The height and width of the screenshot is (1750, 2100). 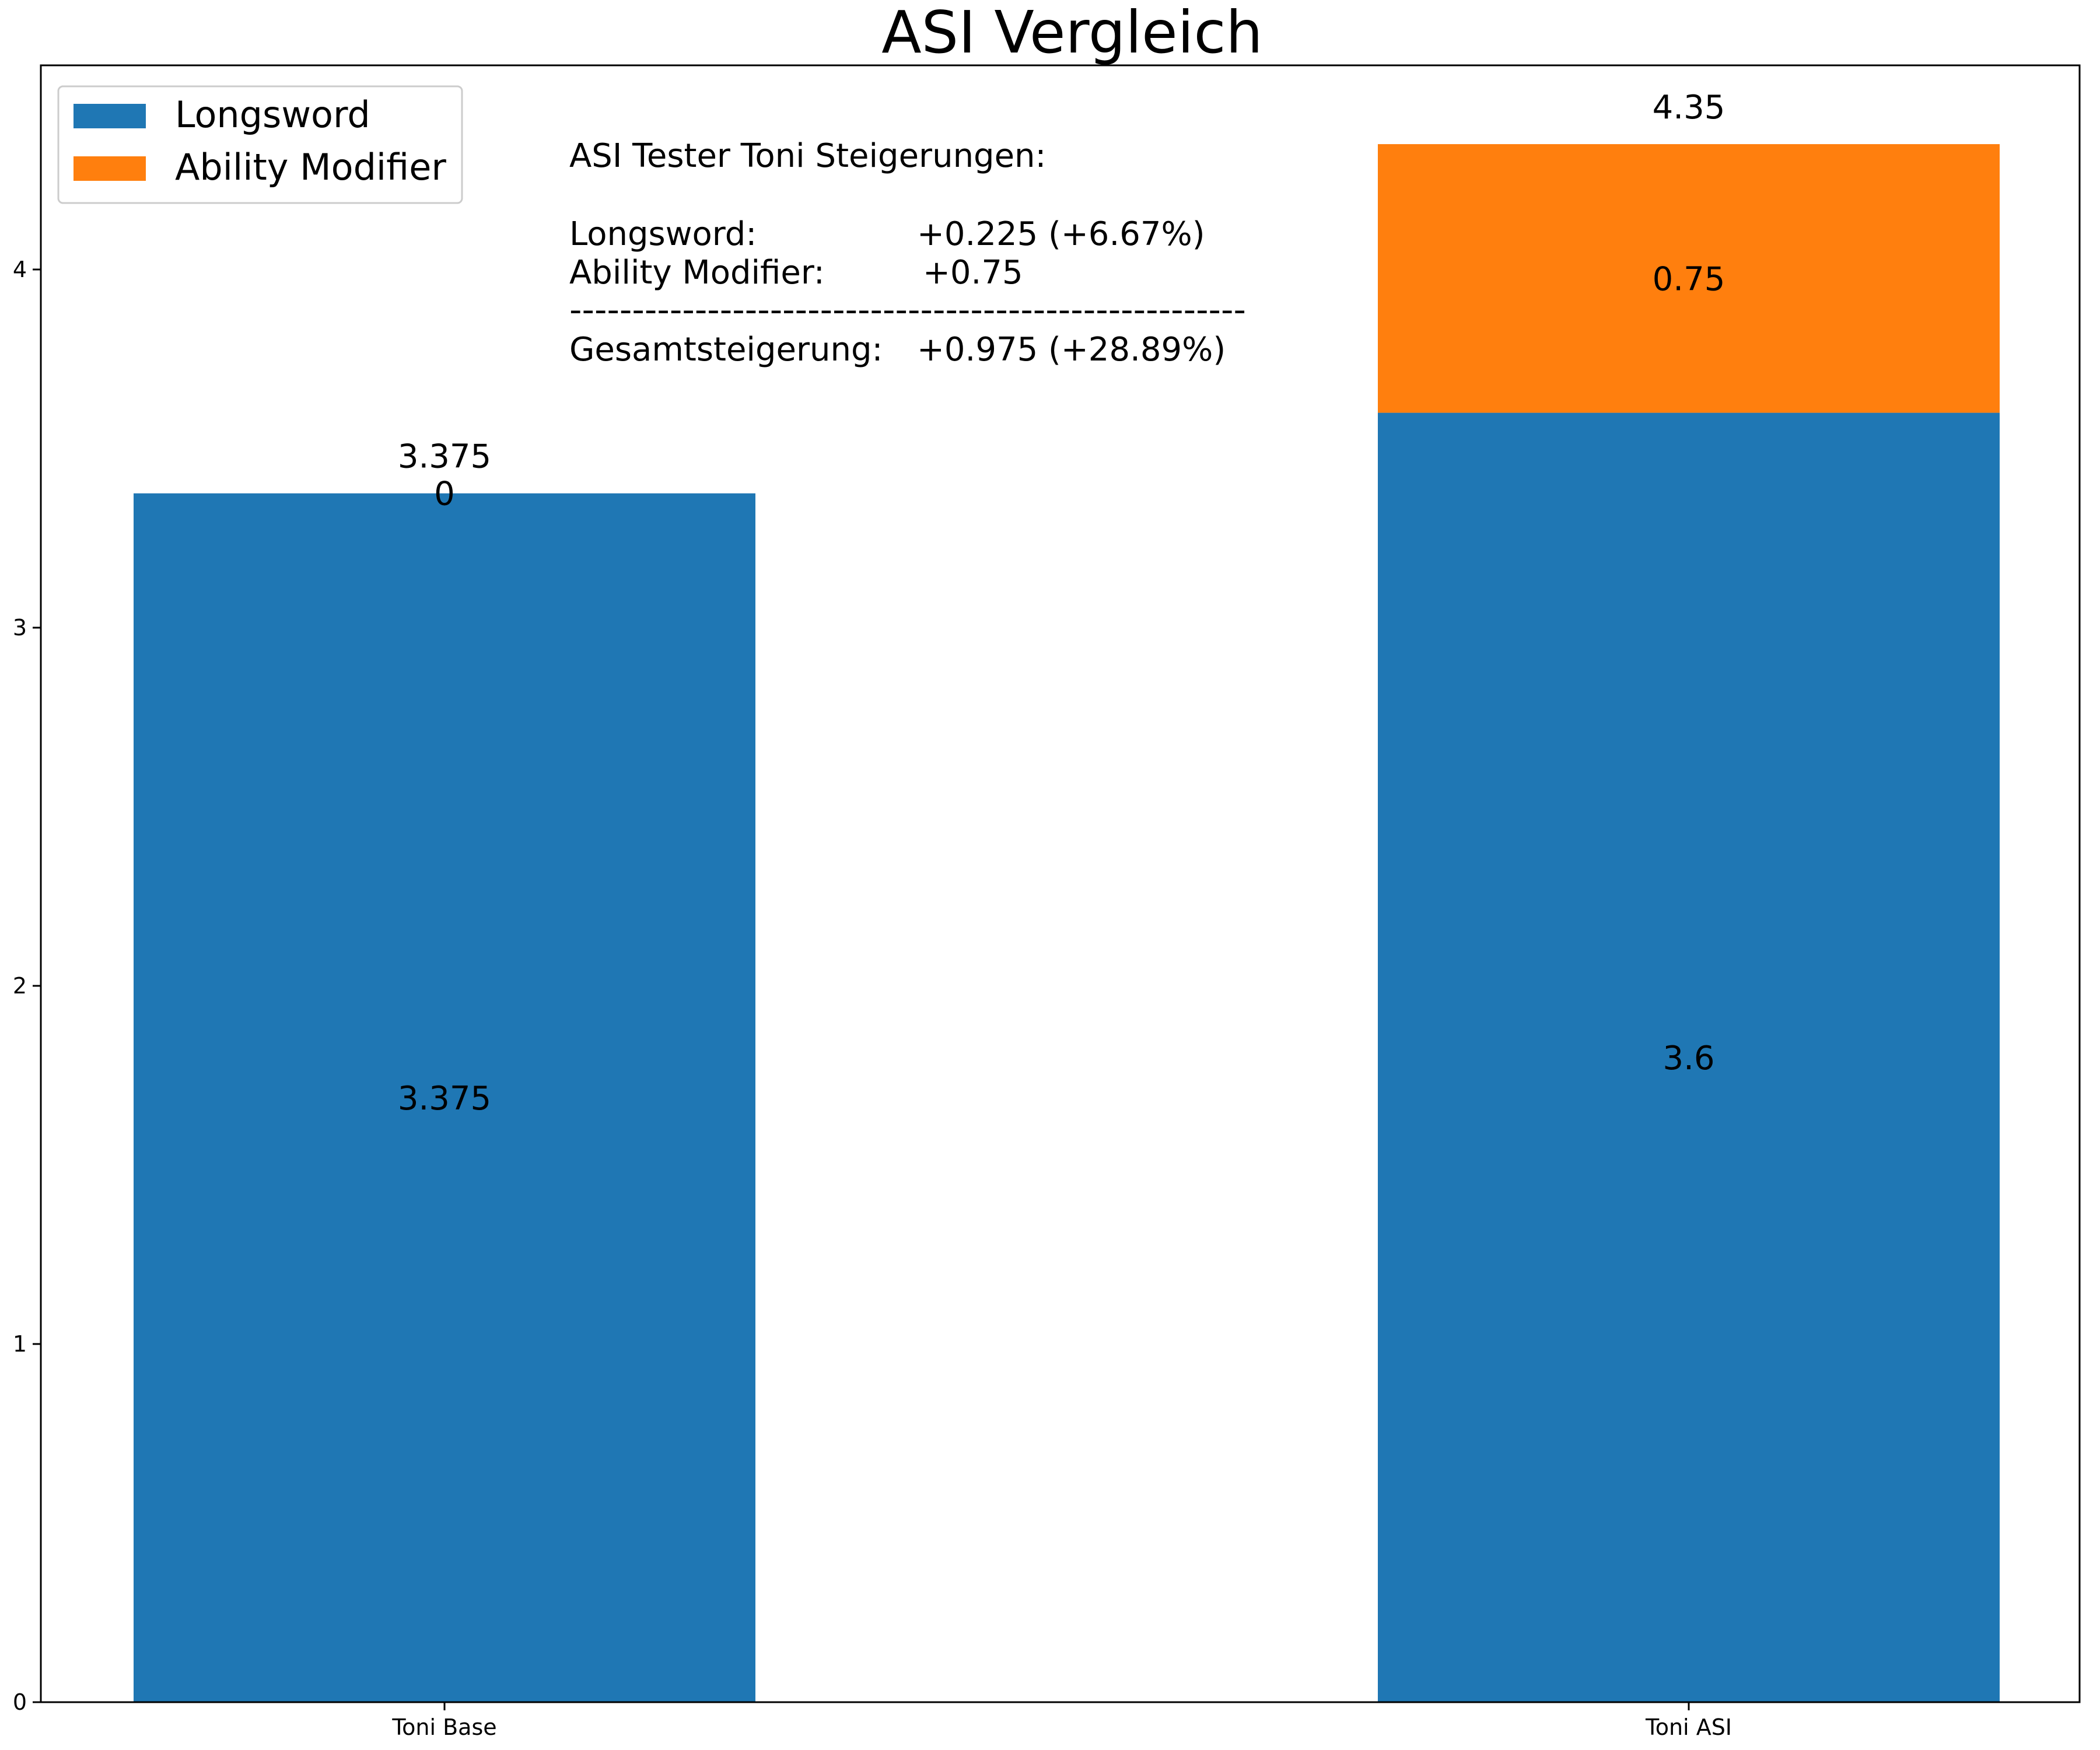 I want to click on y-tick-label: 0, so click(x=20, y=1702).